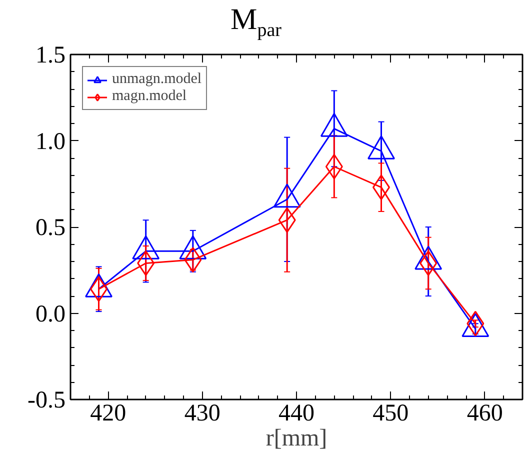 The height and width of the screenshot is (454, 532). I want to click on legend-label: unmagn.model, so click(157, 79).